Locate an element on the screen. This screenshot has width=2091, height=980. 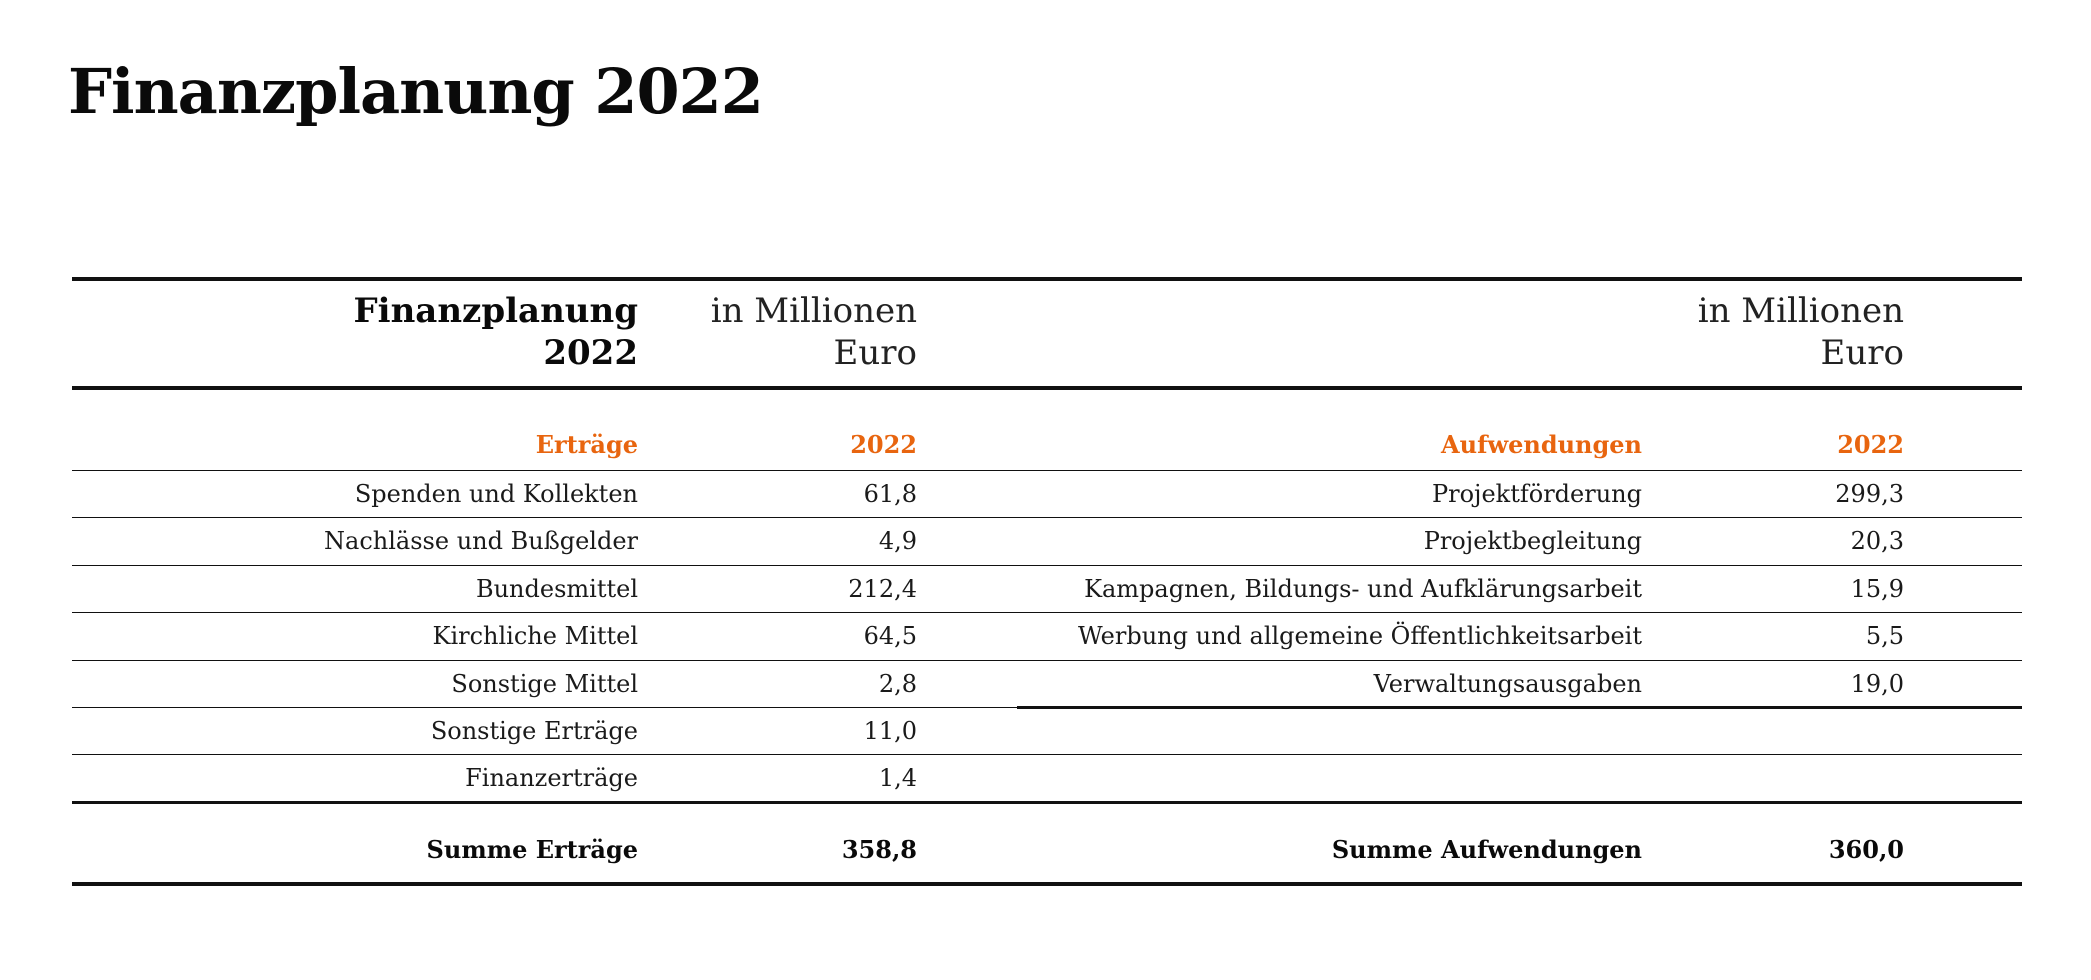
expenses-heading: Aufwendungen is located at coordinates (1541, 444).